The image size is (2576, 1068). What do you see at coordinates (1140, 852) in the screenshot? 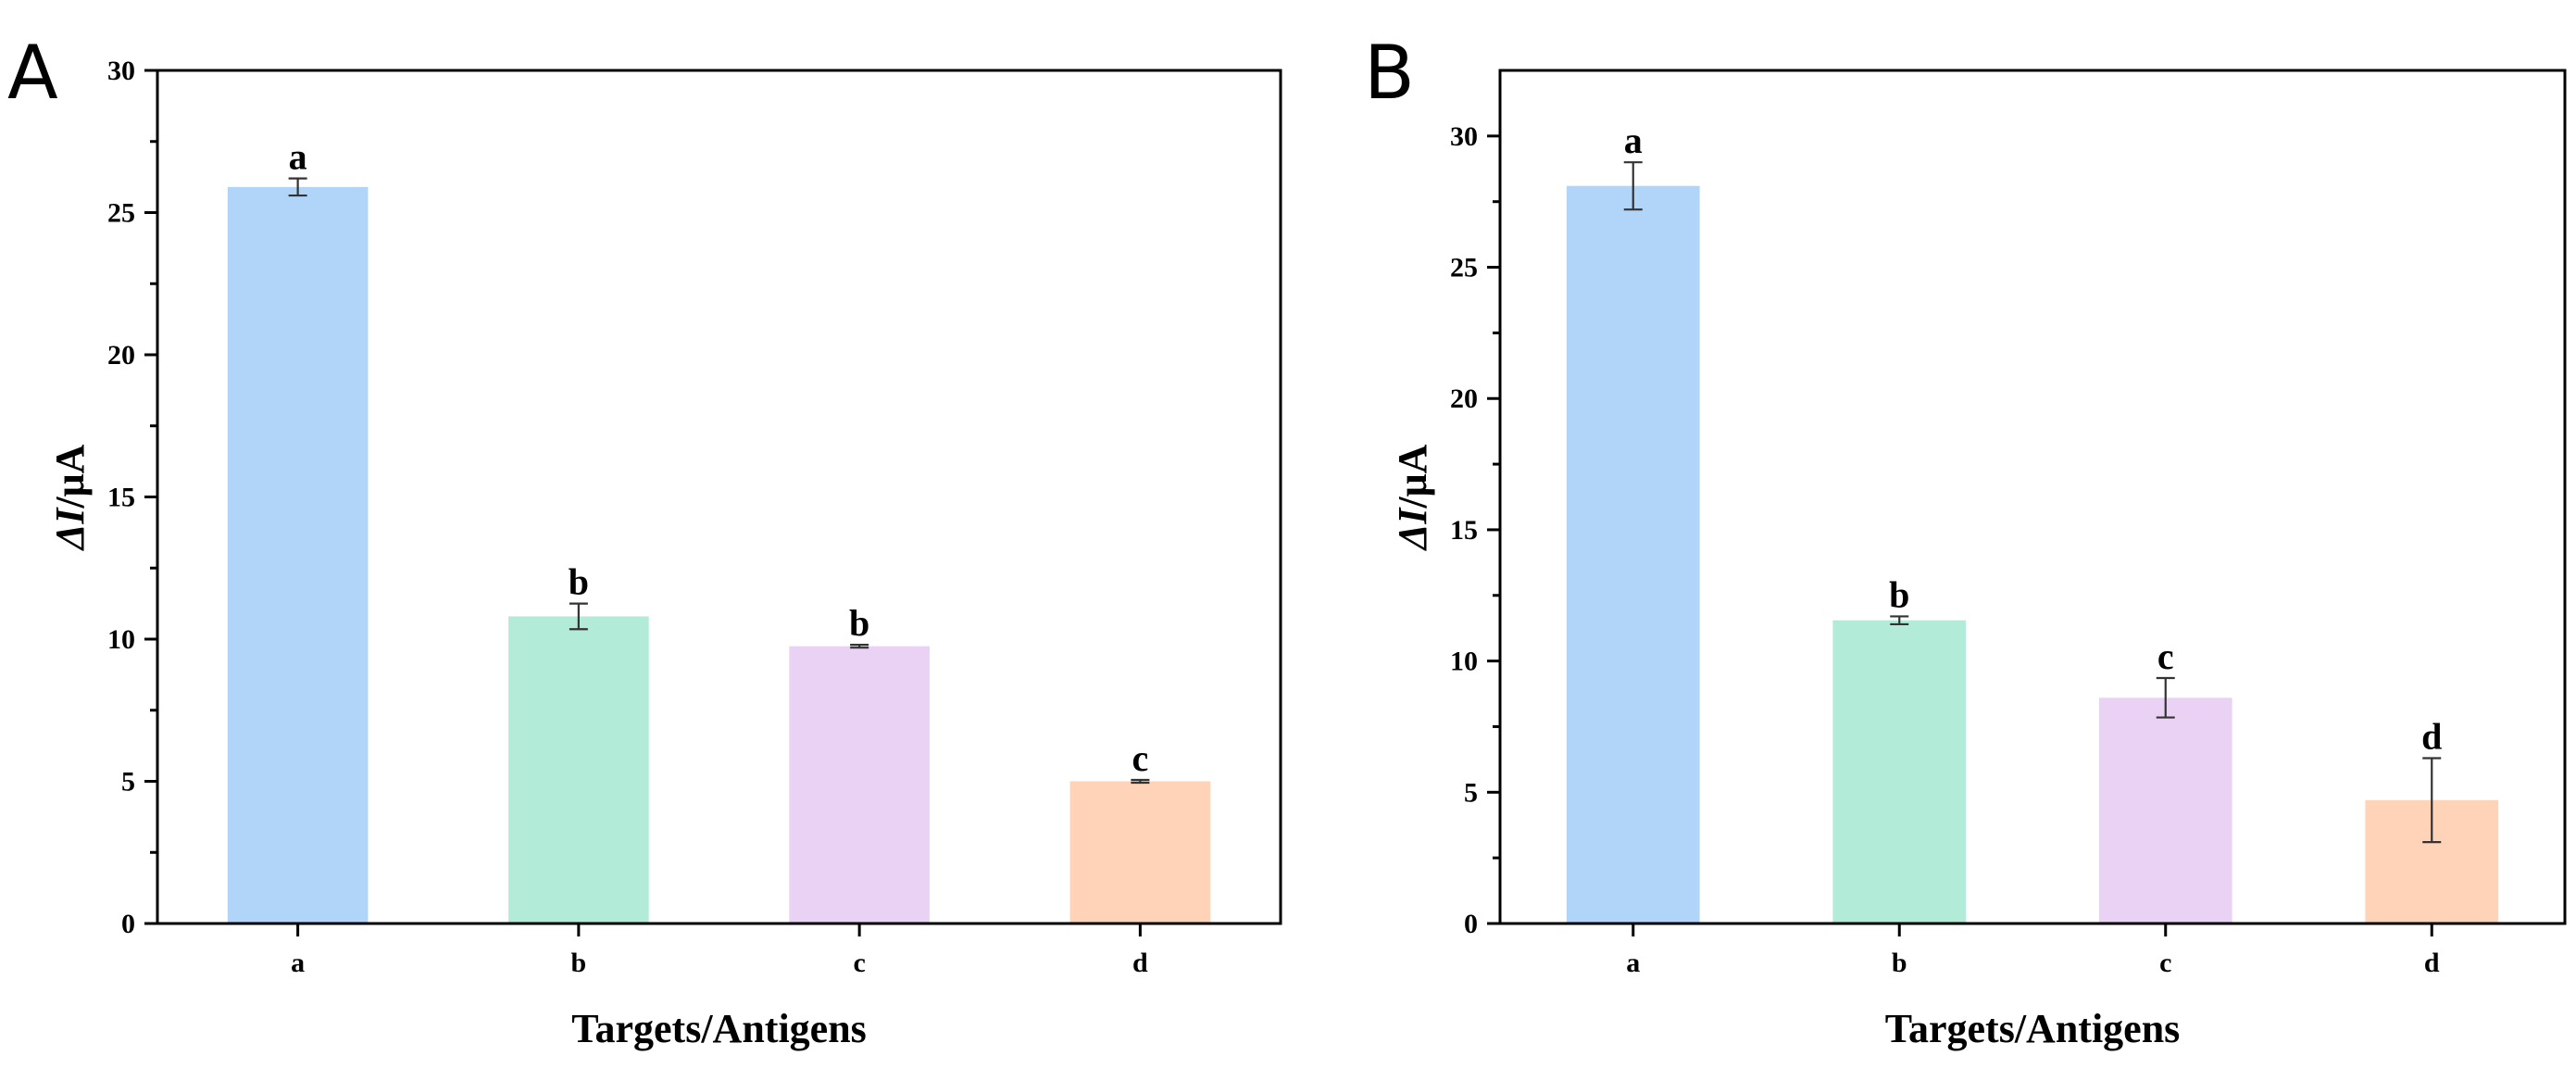
I see `bar-d` at bounding box center [1140, 852].